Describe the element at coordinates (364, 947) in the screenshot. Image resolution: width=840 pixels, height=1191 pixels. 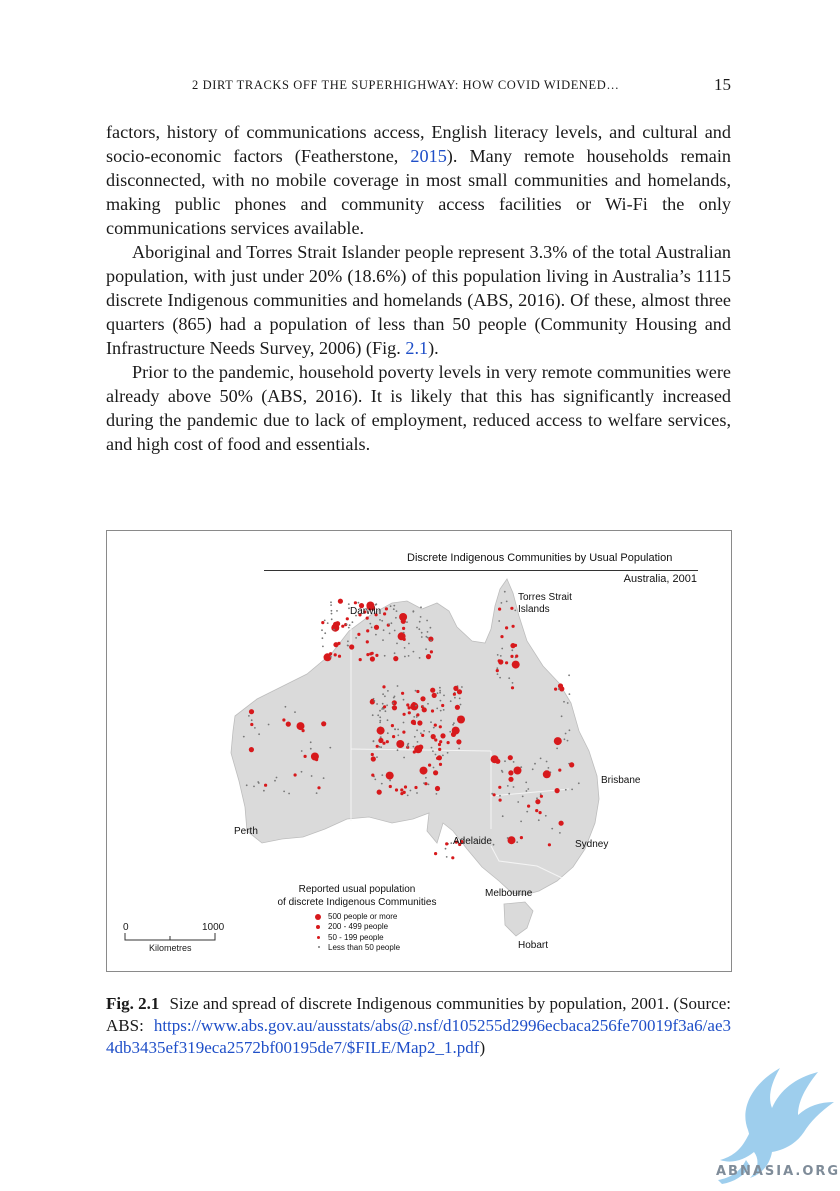
I see `legend-item-under-50: Less than 50 people` at that location.